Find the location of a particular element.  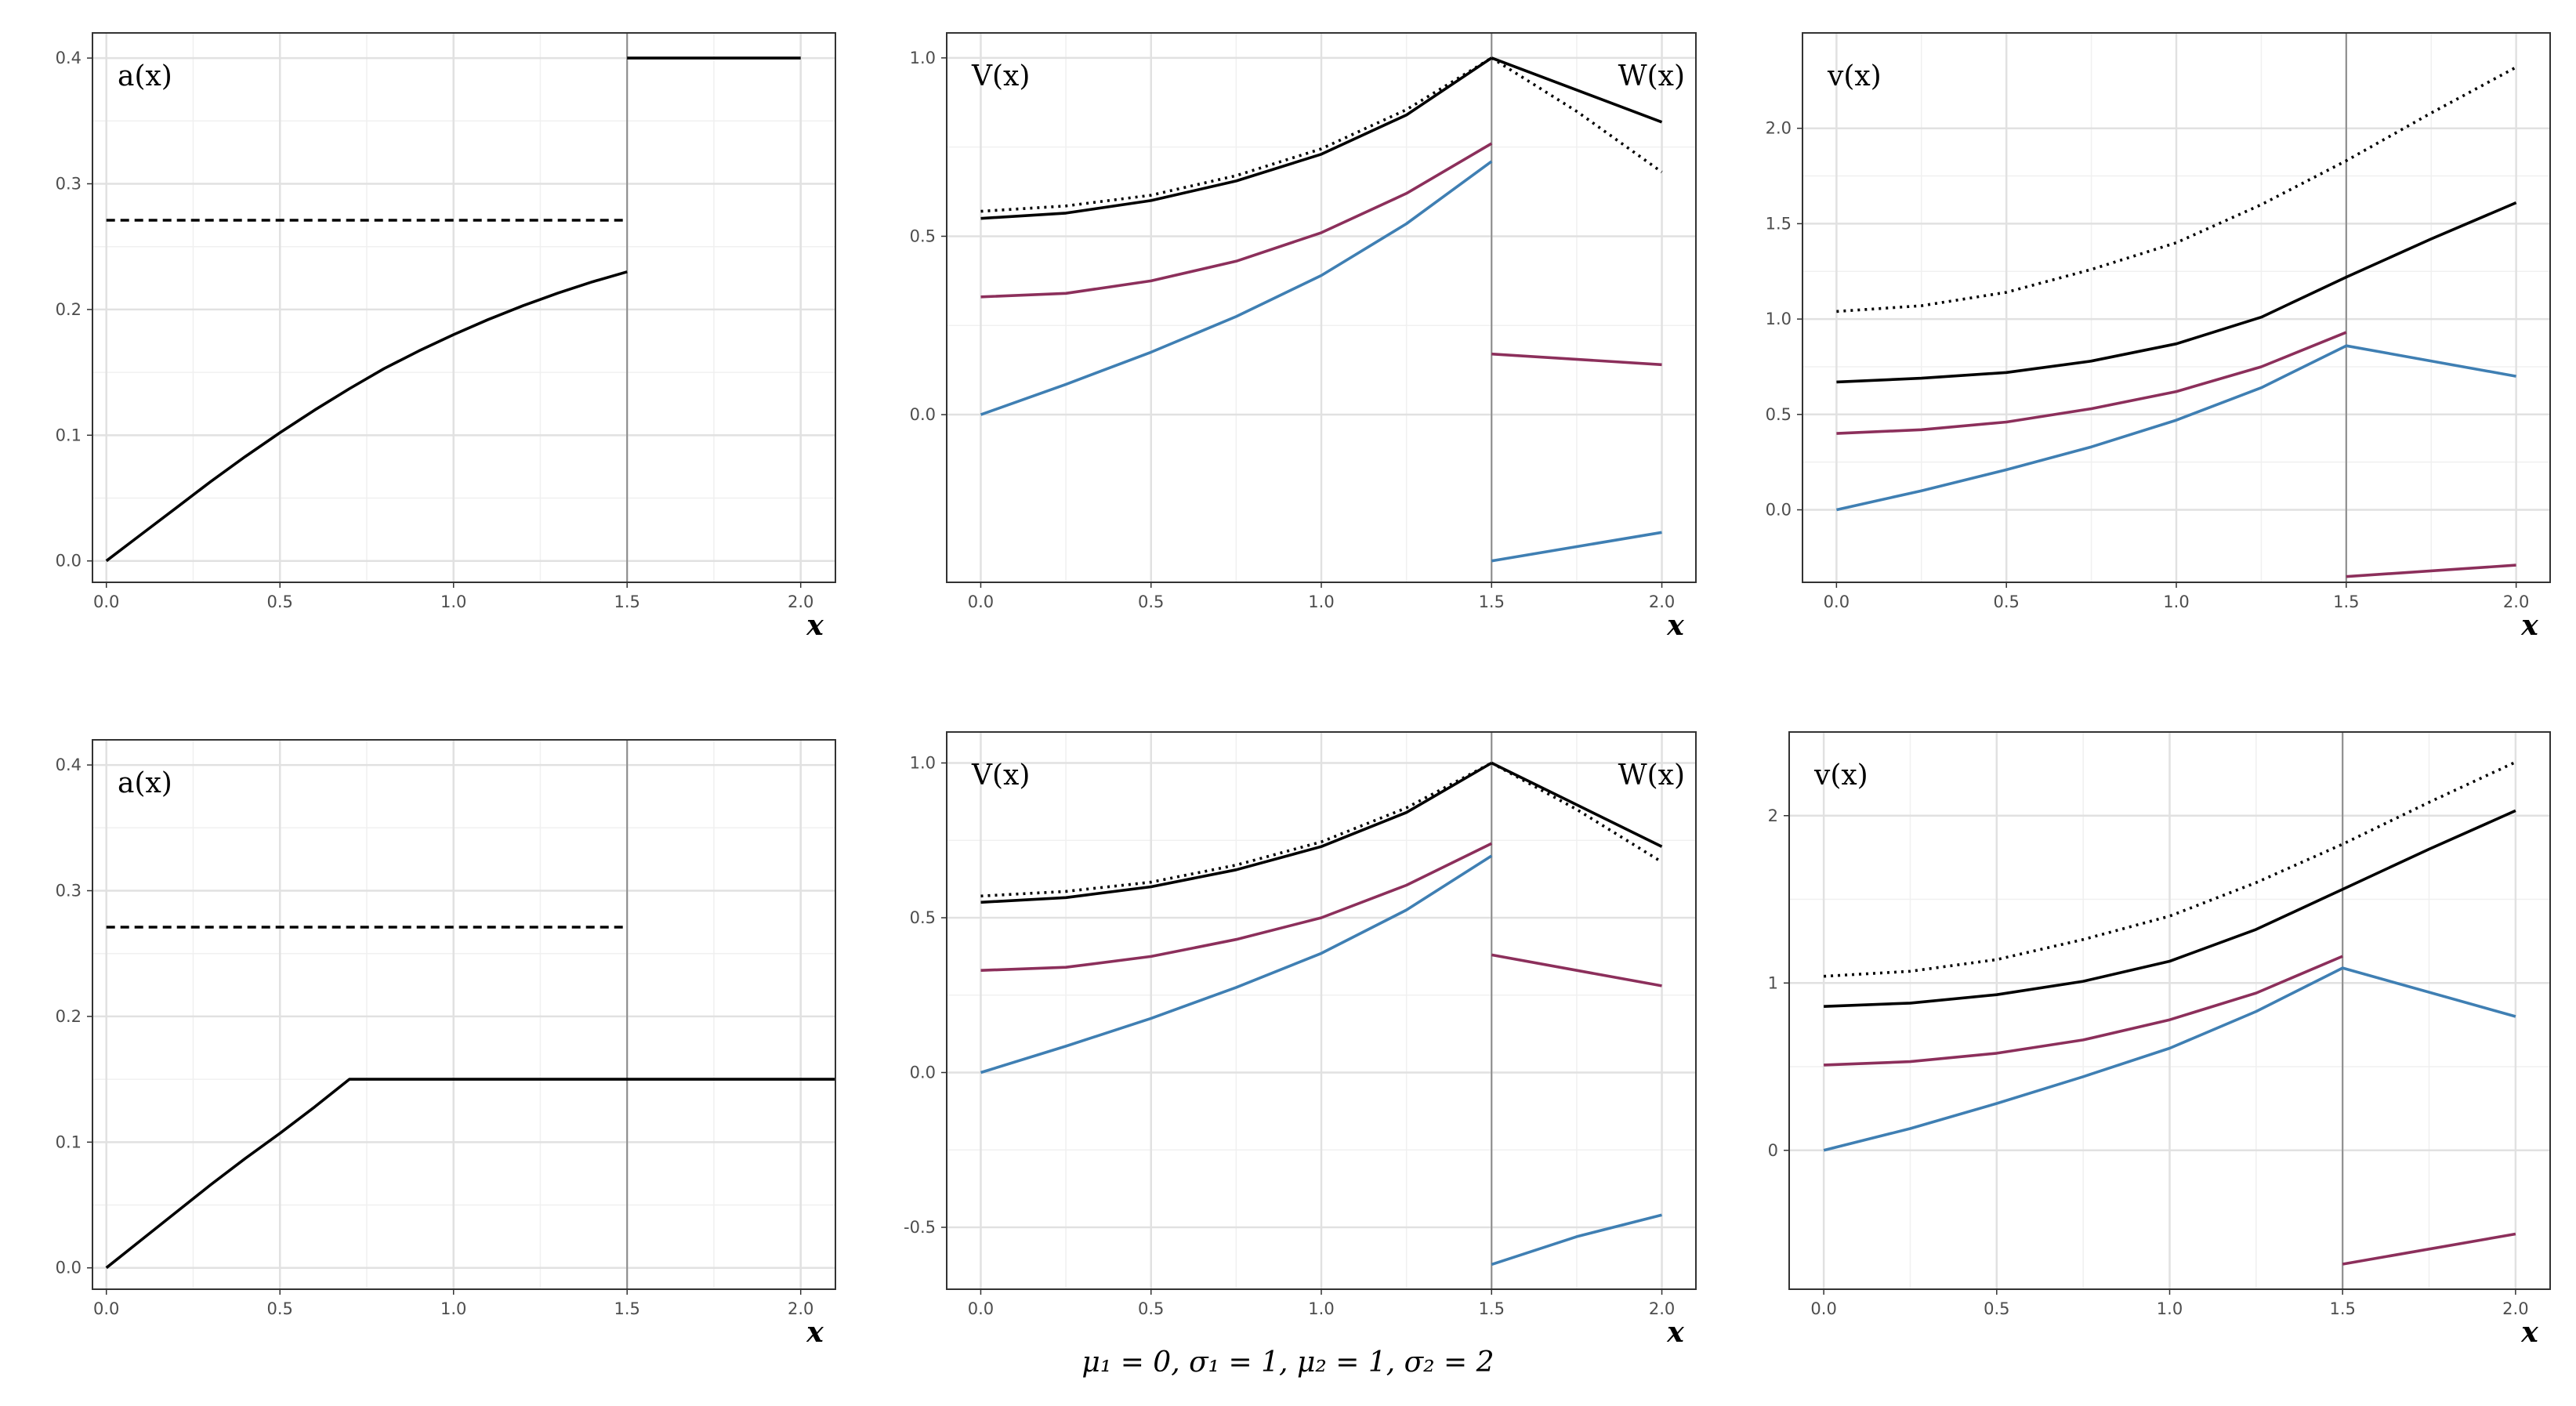

panel-bottom-middle: 0.0 0.5 1.0 1.5 2.0 -0.5 0.0 0.5 1.0 V(x) W(x) x is located at coordinates (1300, 1040).